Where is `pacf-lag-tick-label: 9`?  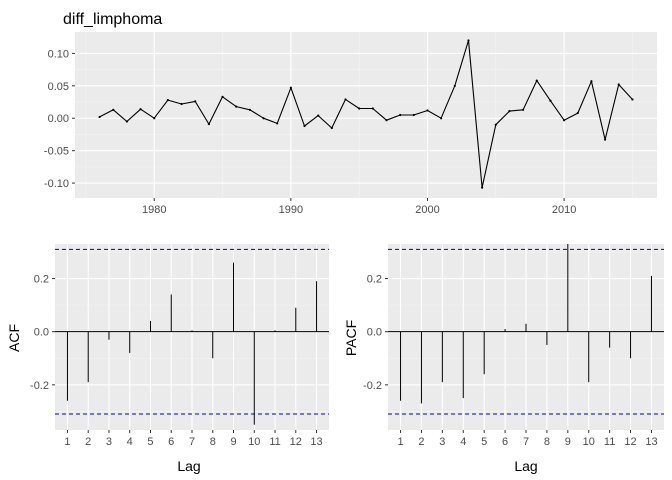
pacf-lag-tick-label: 9 is located at coordinates (568, 442).